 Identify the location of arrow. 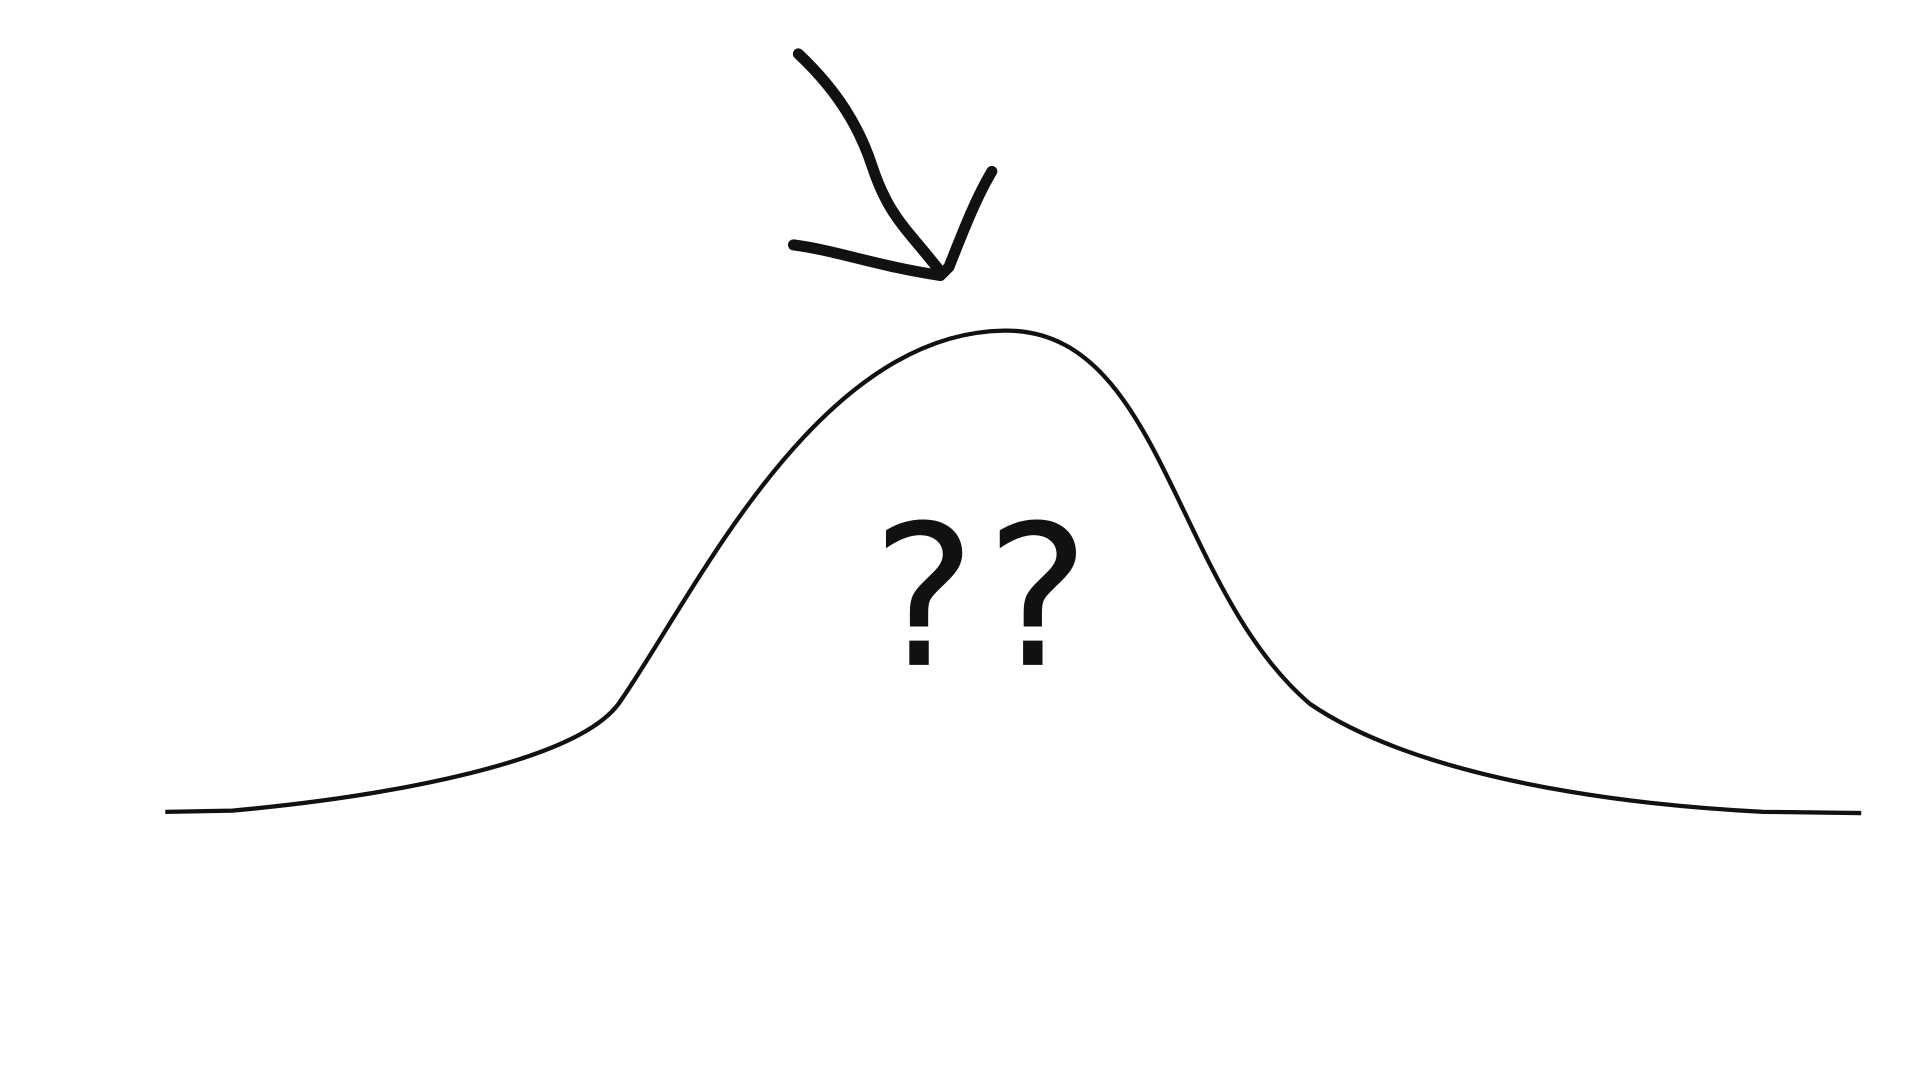
(892, 165).